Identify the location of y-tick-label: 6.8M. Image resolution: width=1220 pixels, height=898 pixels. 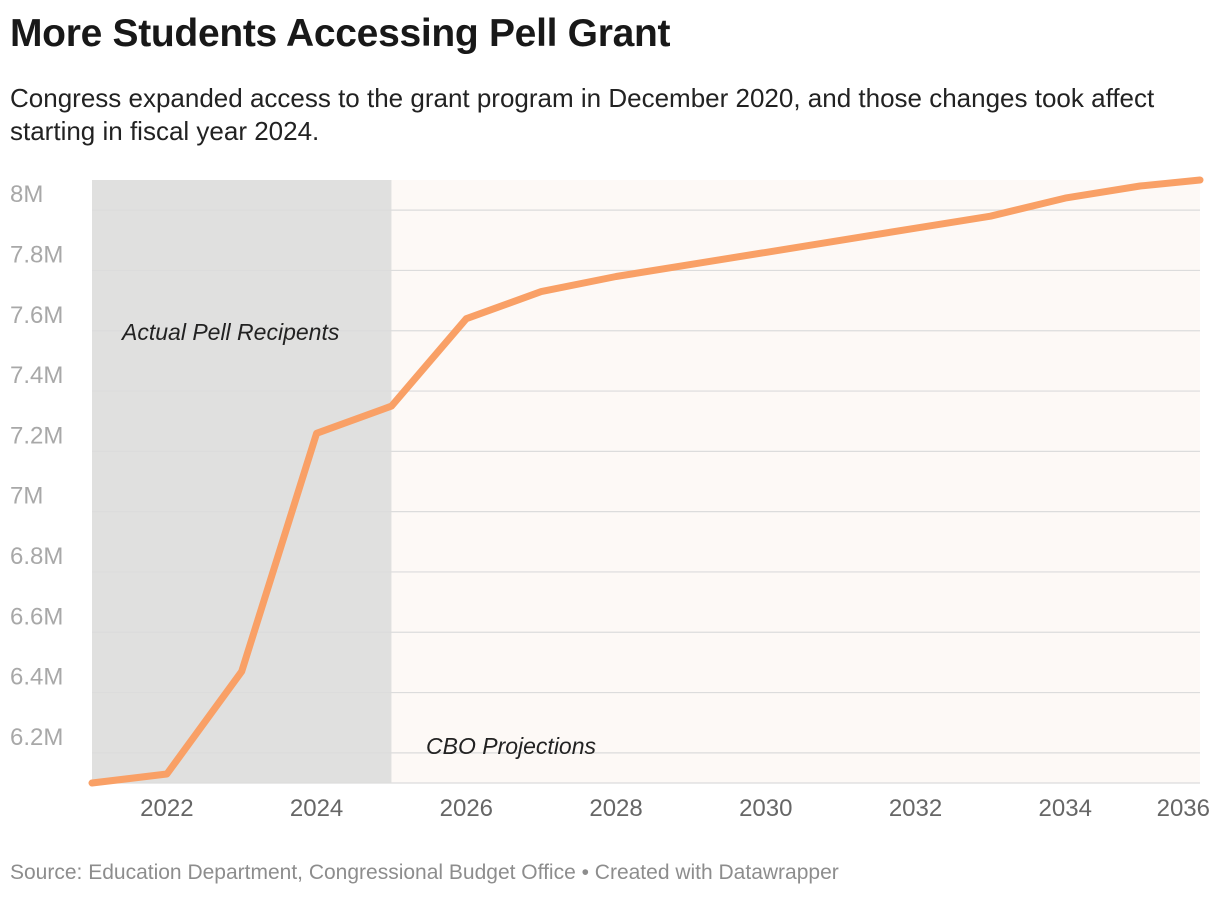
(36, 556).